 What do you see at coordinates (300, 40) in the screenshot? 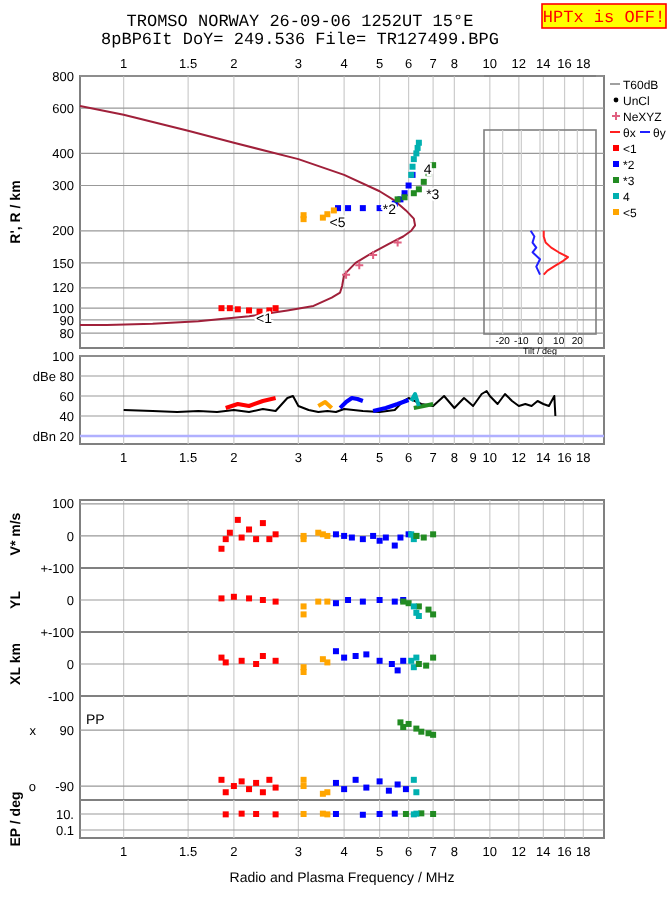
I see `chart-subtitle: 8pBP6It DoY= 249.536 File= TR127499.BPG` at bounding box center [300, 40].